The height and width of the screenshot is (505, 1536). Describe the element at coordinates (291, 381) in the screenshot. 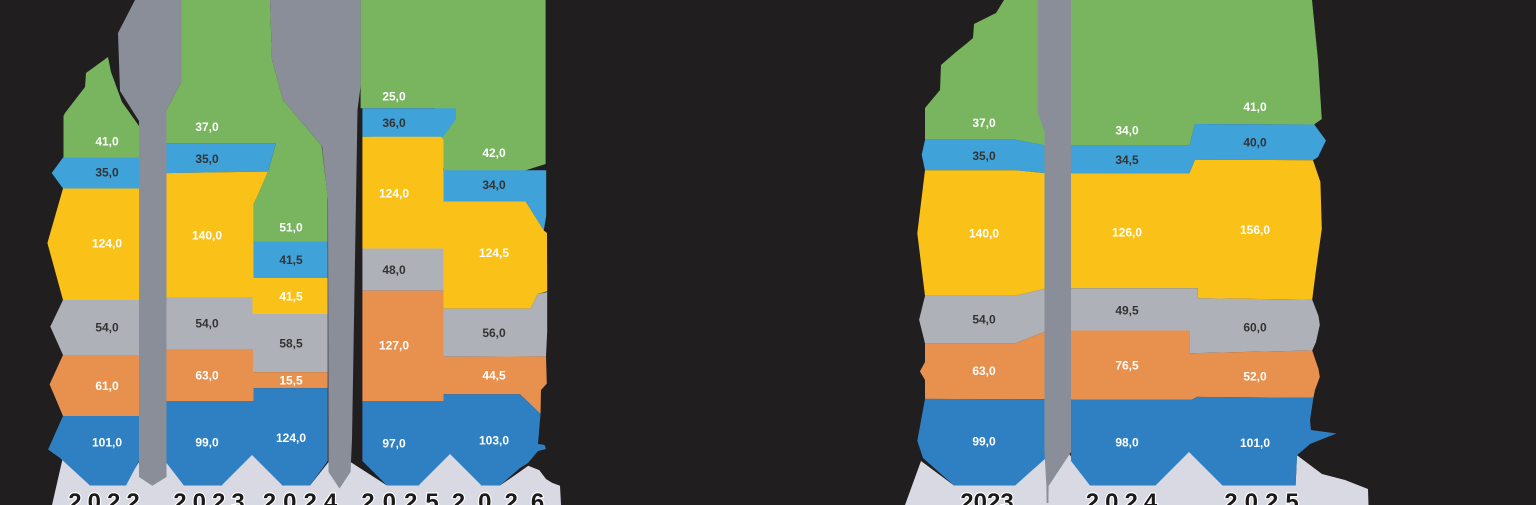

I see `svg-text: 15,5` at that location.